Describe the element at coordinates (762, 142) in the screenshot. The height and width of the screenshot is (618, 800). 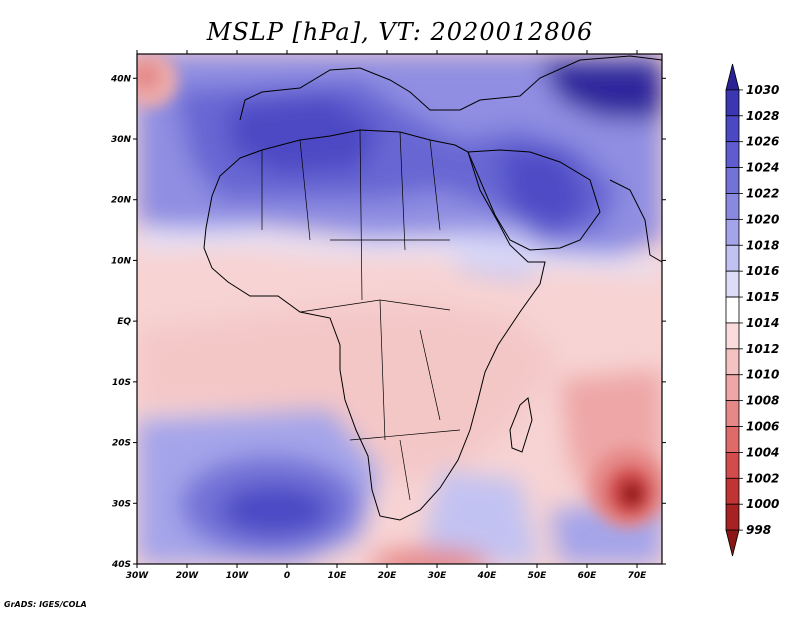
I see `colorbar-label: 1026` at that location.